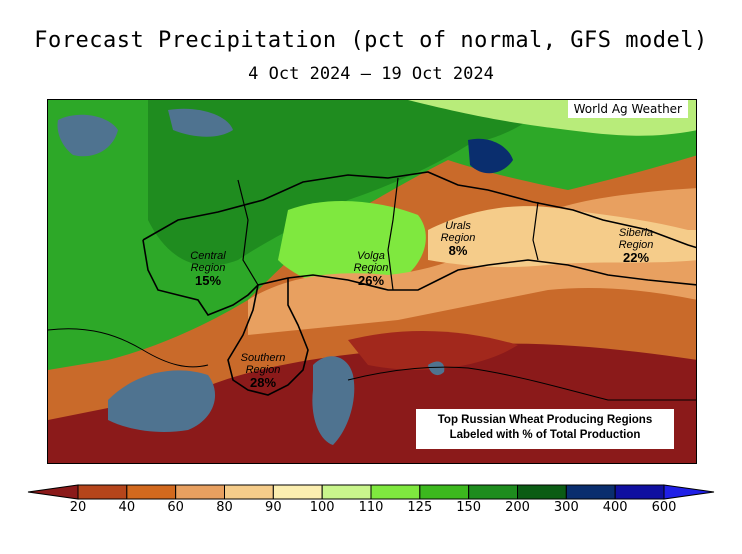  What do you see at coordinates (263, 371) in the screenshot?
I see `region-label-southern: Southern Region 28%` at bounding box center [263, 371].